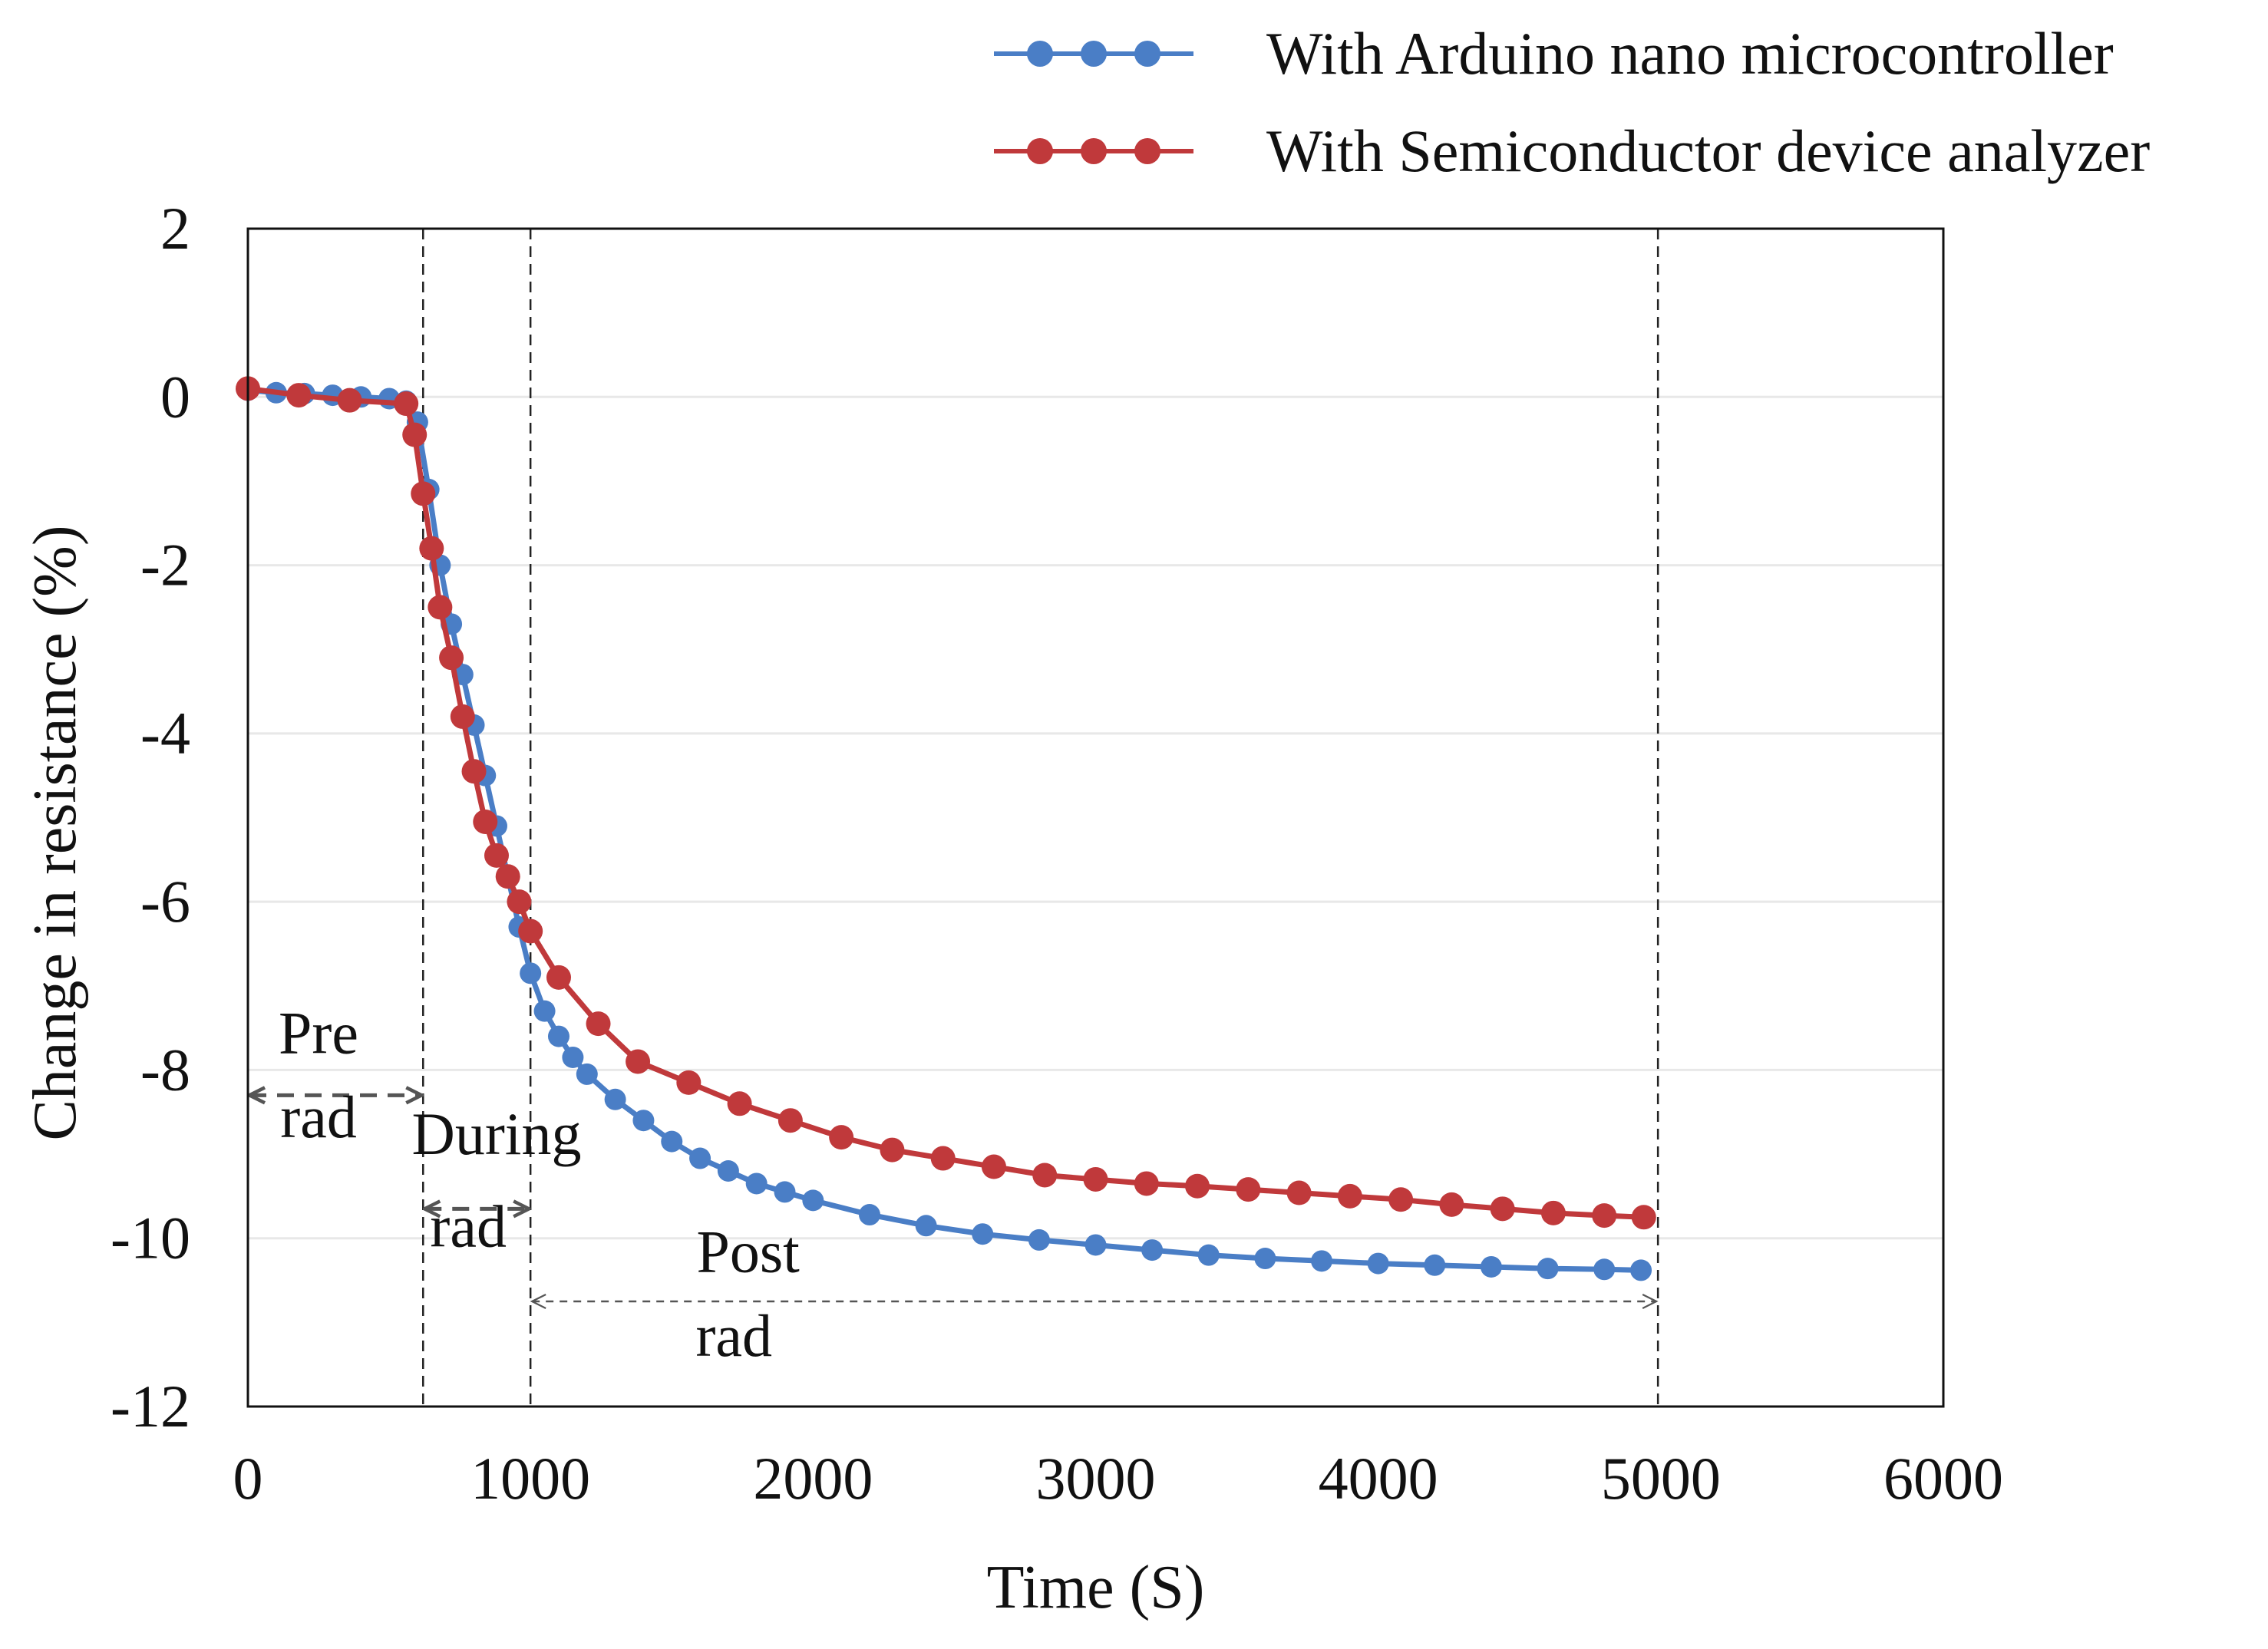  What do you see at coordinates (165, 901) in the screenshot?
I see `y-tick-label: -6` at bounding box center [165, 901].